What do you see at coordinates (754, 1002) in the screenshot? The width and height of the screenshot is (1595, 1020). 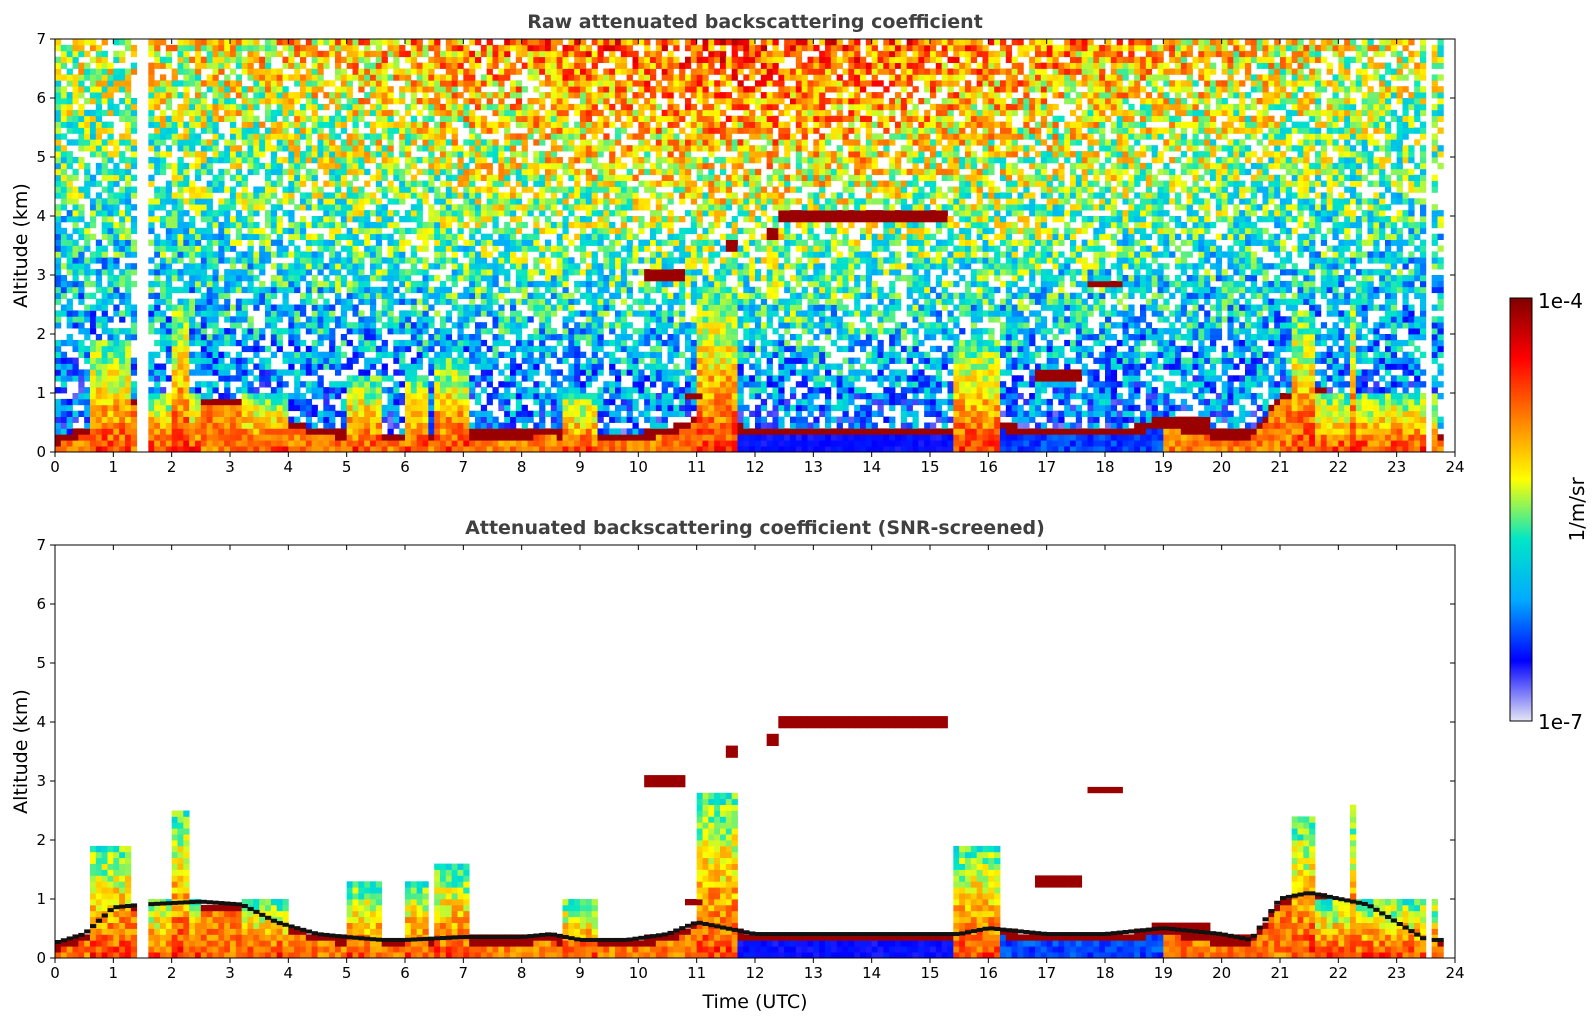 I see `x-axis-label: Time (UTC)` at bounding box center [754, 1002].